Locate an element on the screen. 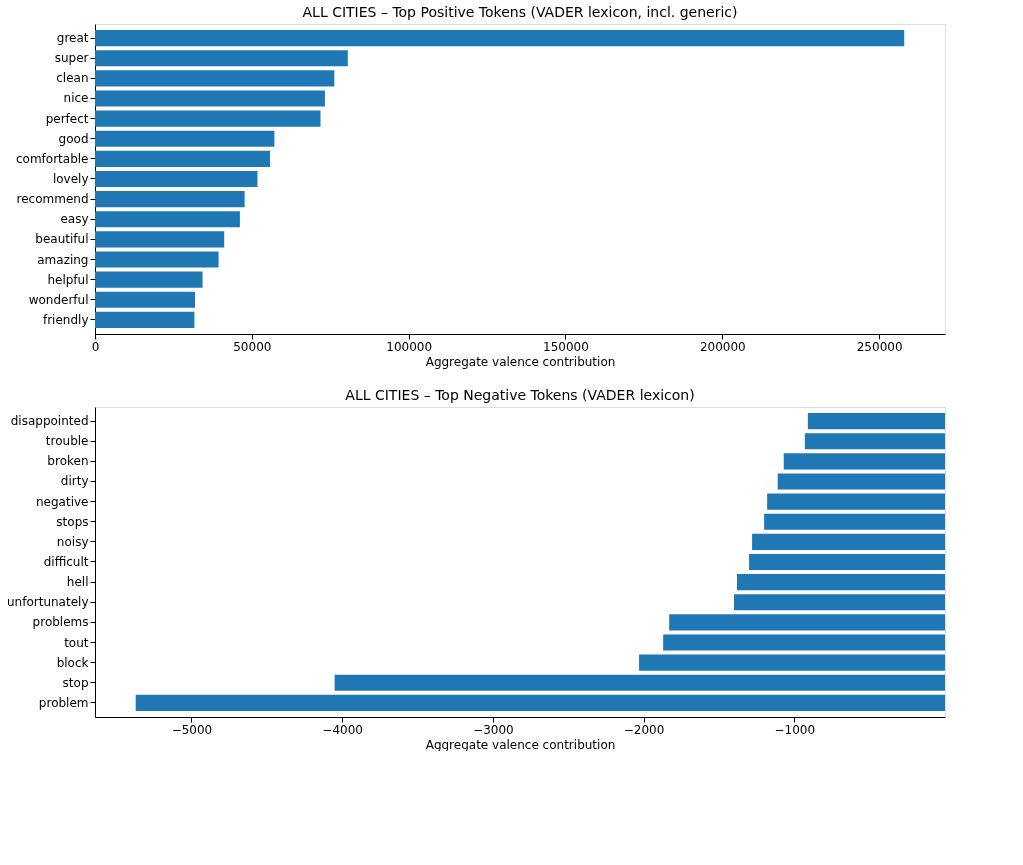 The height and width of the screenshot is (865, 1023). y-tick-label: easy is located at coordinates (74, 219).